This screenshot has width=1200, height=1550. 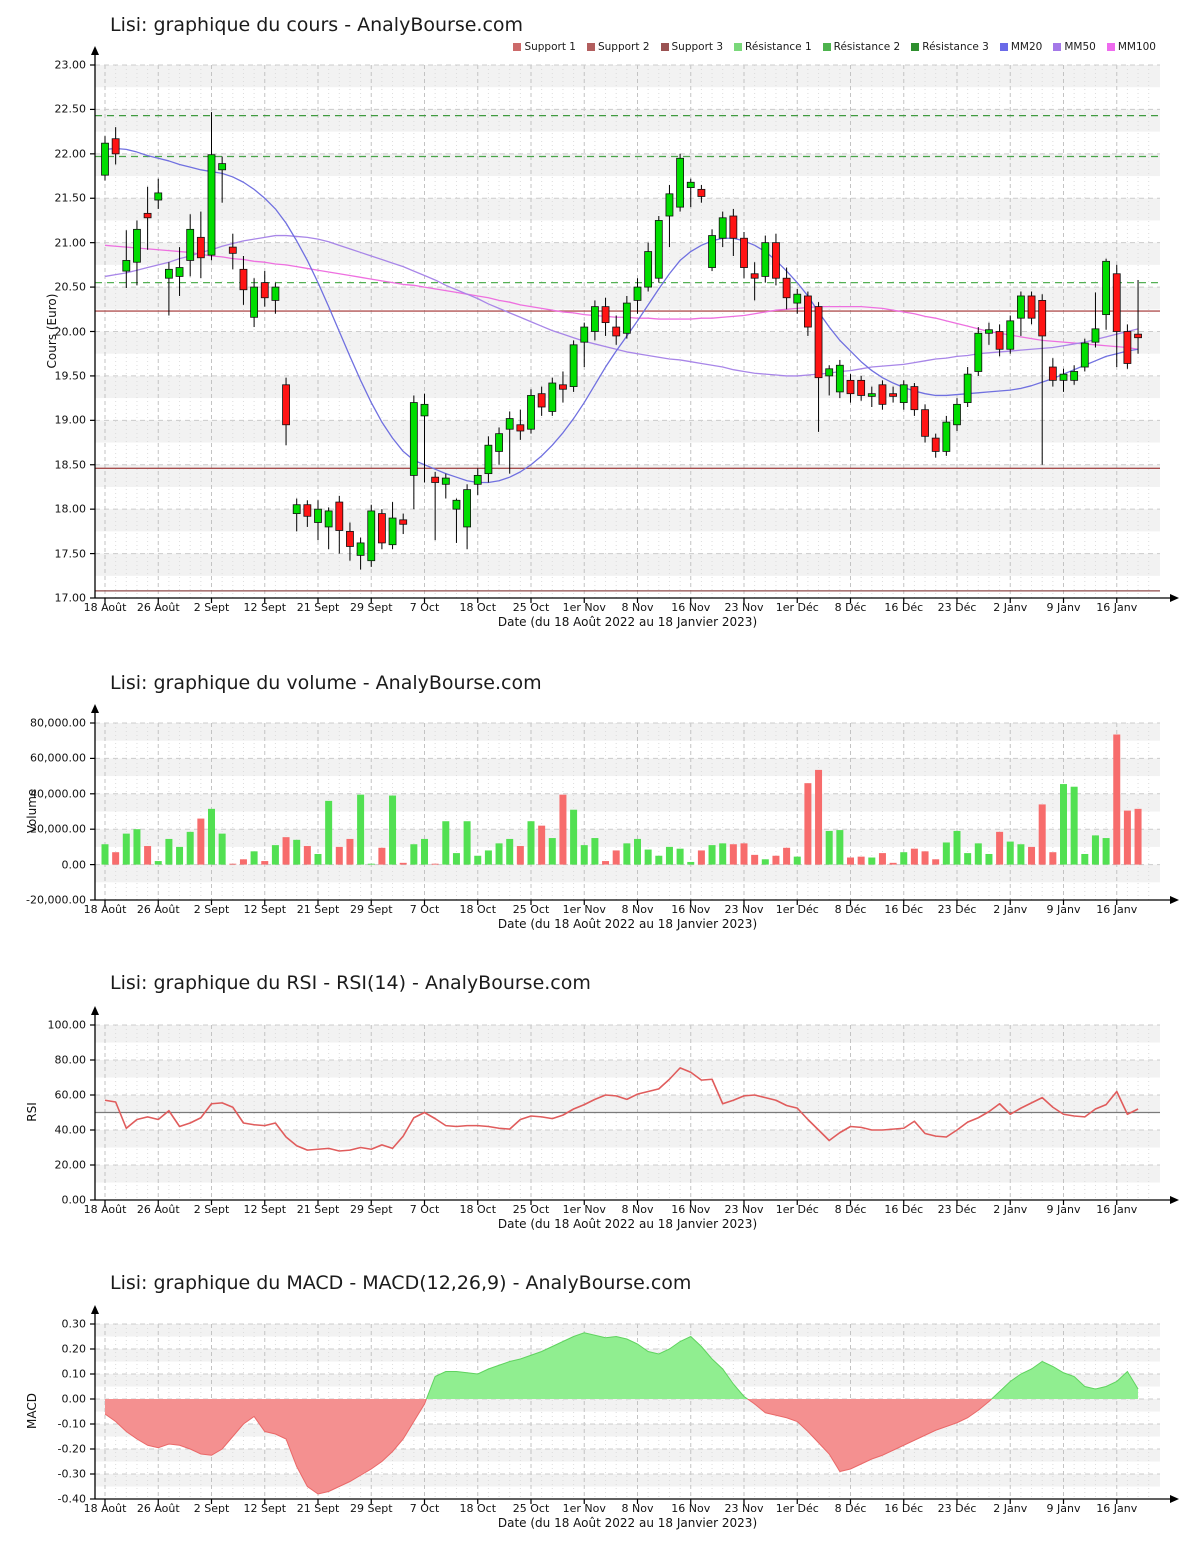 I want to click on mm100-line, so click(x=621, y=297).